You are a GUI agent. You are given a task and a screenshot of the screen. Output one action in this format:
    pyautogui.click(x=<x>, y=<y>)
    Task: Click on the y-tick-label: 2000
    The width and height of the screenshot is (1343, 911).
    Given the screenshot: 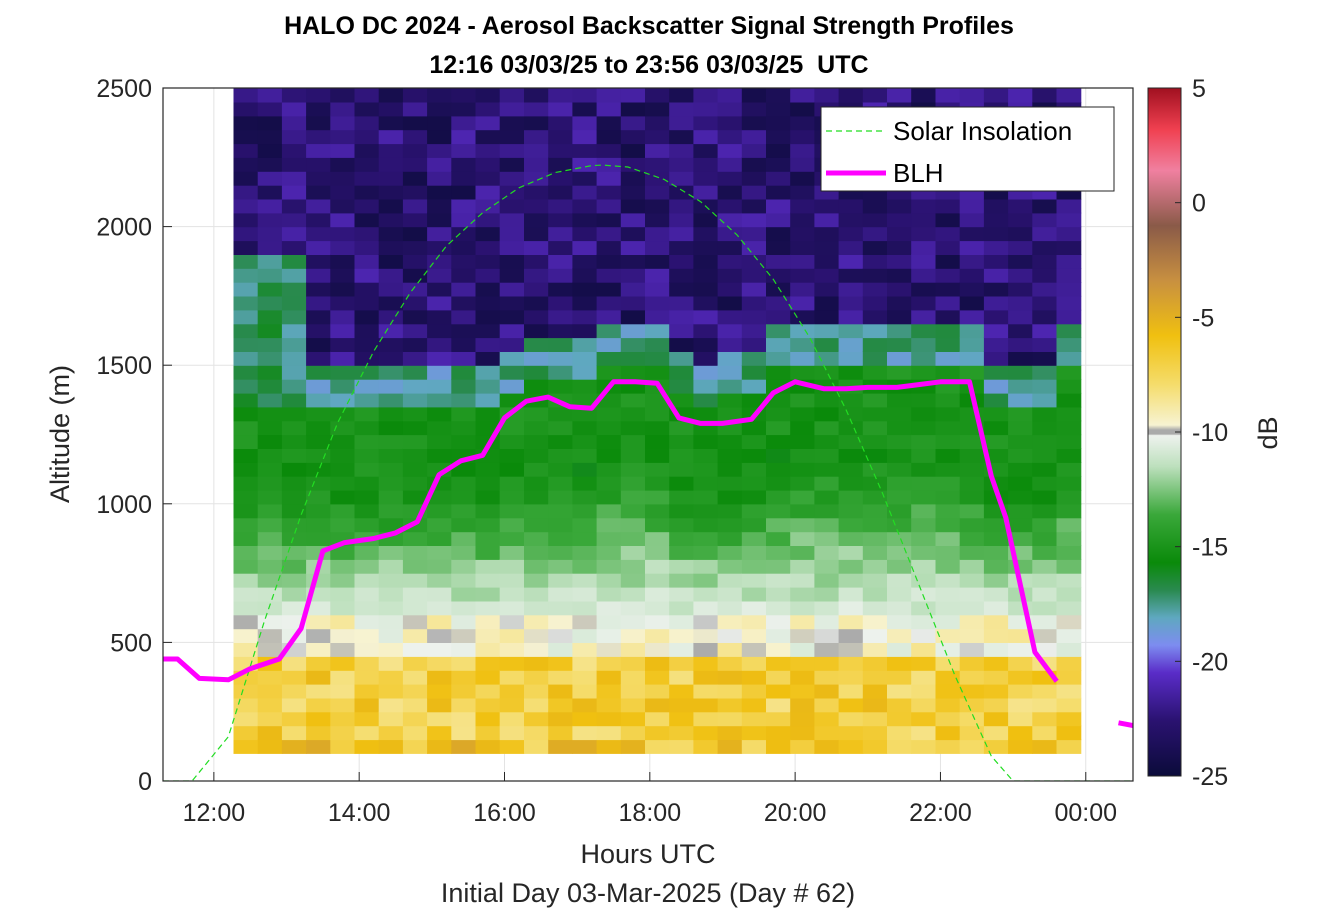 What is the action you would take?
    pyautogui.click(x=124, y=228)
    